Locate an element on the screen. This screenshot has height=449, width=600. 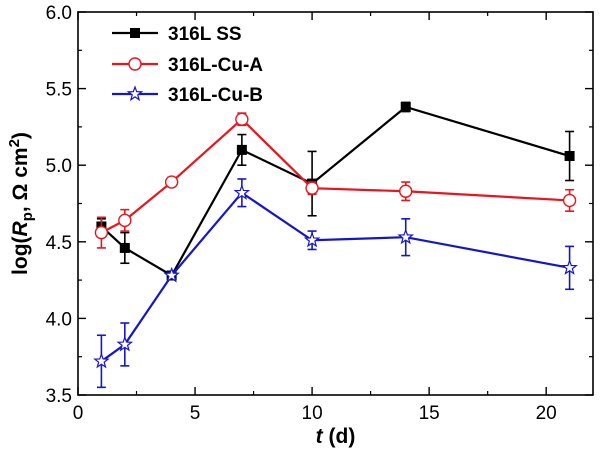
legend-label: 316L-Cu-A is located at coordinates (215, 65).